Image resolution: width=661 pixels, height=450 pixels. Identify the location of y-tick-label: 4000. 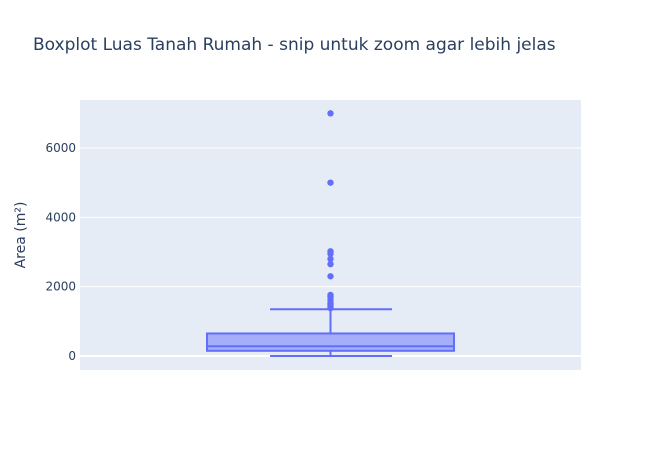
(60, 217).